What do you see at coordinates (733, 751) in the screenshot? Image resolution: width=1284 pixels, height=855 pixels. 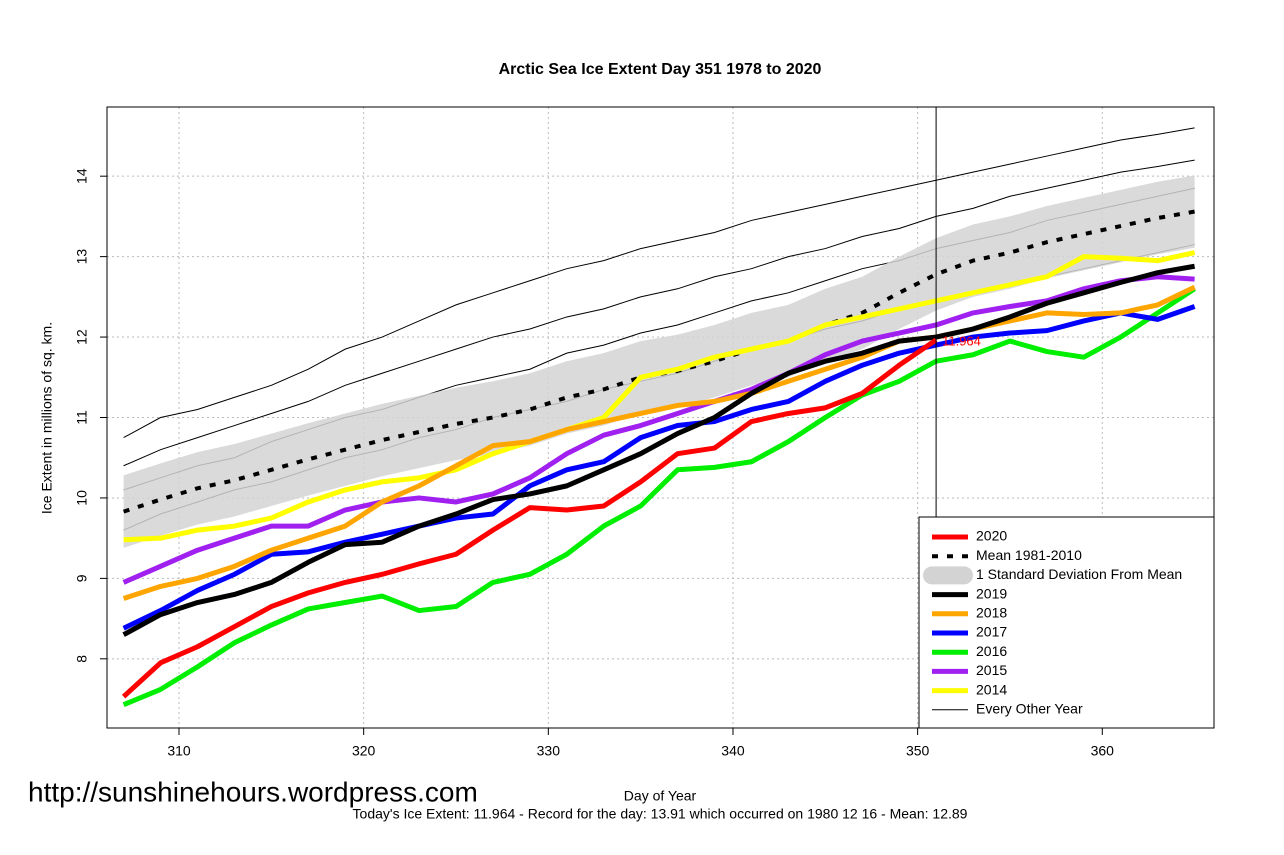 I see `x-tick-label: 340` at bounding box center [733, 751].